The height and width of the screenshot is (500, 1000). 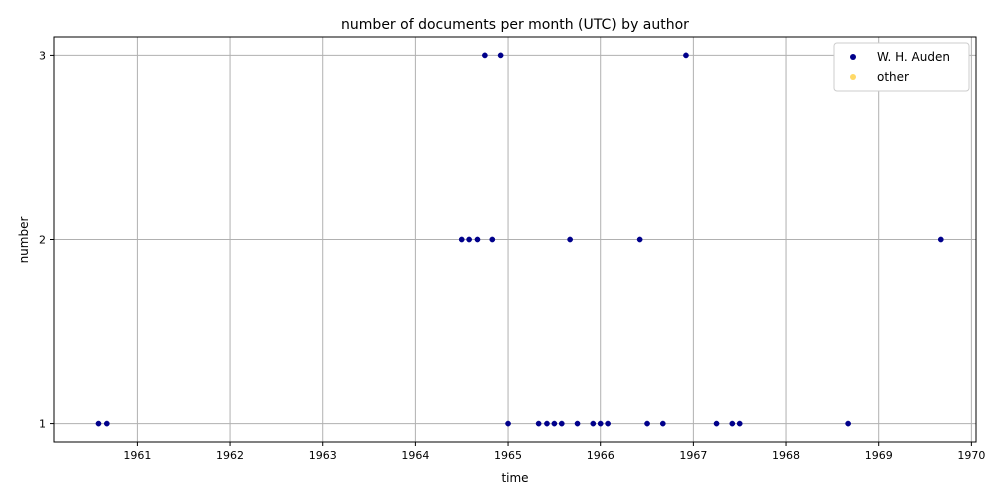 What do you see at coordinates (42, 240) in the screenshot?
I see `y-tick-label: 2` at bounding box center [42, 240].